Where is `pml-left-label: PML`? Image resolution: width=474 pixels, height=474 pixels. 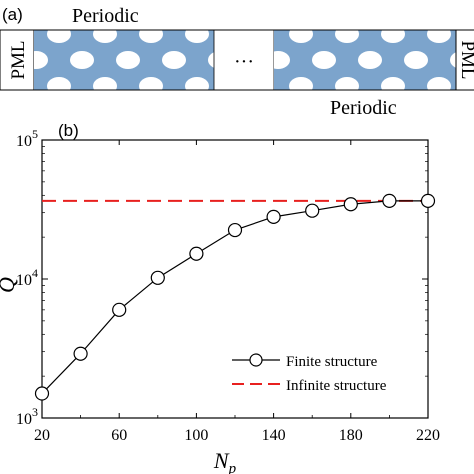
pml-left-label: PML is located at coordinates (18, 59).